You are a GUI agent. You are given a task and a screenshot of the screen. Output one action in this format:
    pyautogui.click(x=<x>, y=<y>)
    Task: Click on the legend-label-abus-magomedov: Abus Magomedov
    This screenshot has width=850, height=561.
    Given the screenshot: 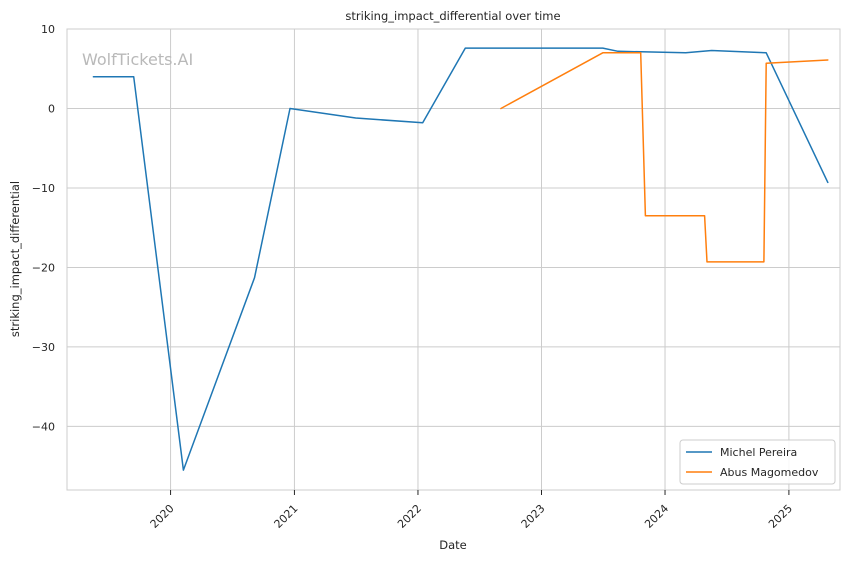 What is the action you would take?
    pyautogui.click(x=769, y=472)
    